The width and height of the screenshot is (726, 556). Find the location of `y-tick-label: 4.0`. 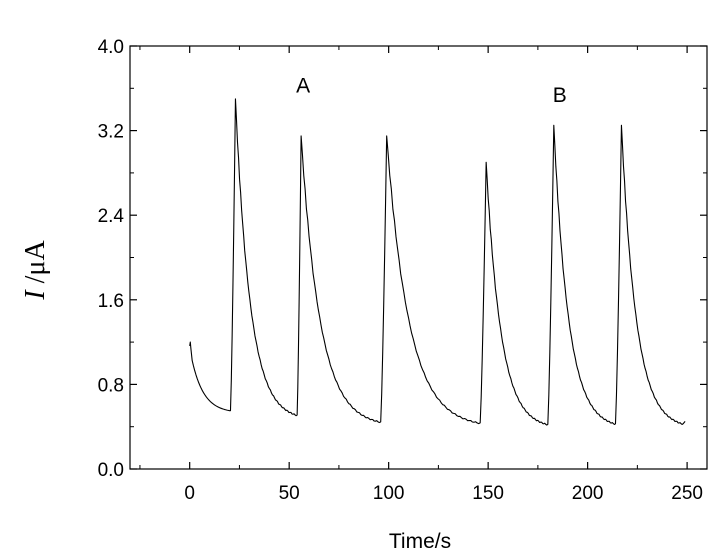

y-tick-label: 4.0 is located at coordinates (111, 47).